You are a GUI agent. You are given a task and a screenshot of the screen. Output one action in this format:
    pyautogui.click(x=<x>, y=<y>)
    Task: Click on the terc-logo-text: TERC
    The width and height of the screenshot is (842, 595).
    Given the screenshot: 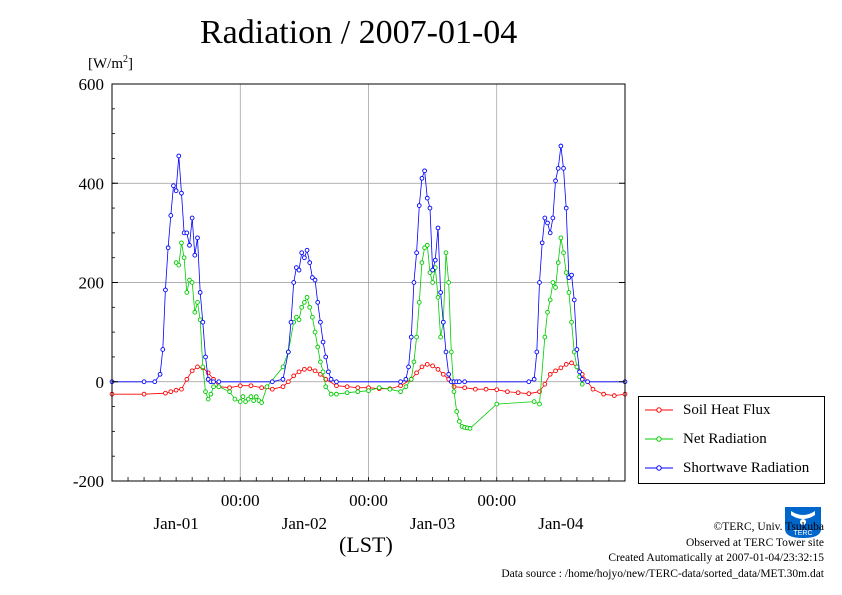 What is the action you would take?
    pyautogui.click(x=802, y=533)
    